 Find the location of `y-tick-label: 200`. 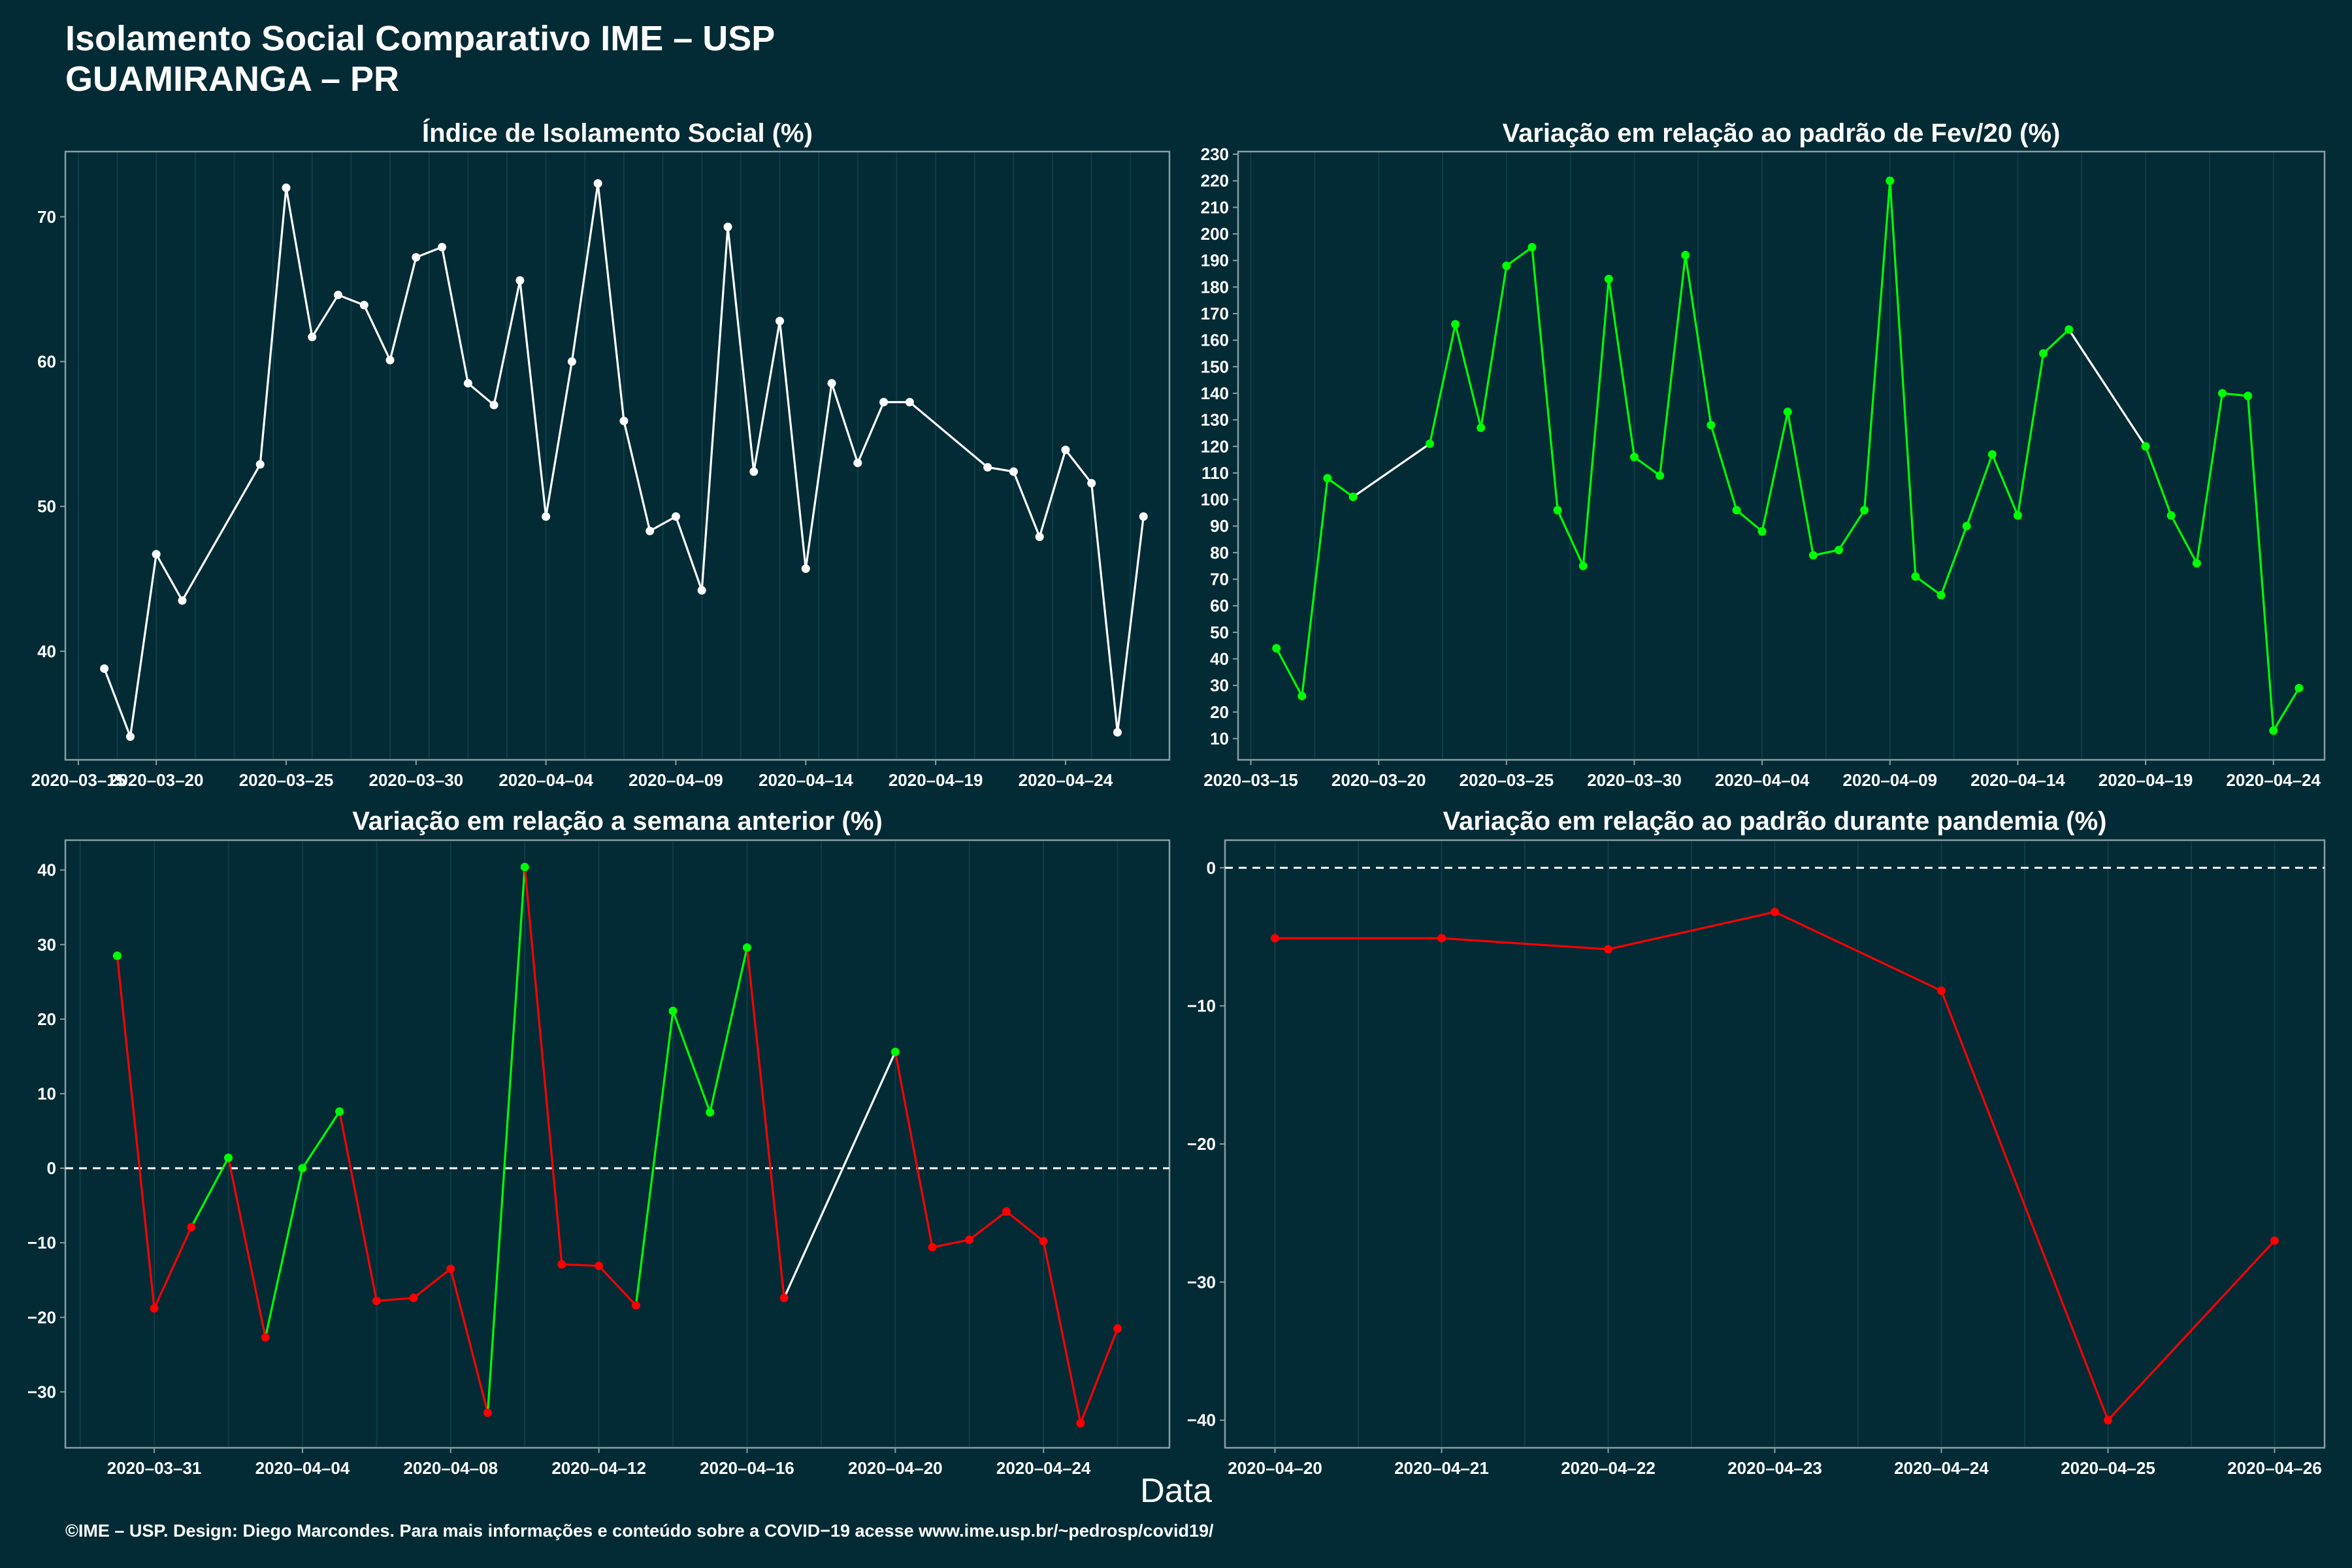

y-tick-label: 200 is located at coordinates (1215, 234).